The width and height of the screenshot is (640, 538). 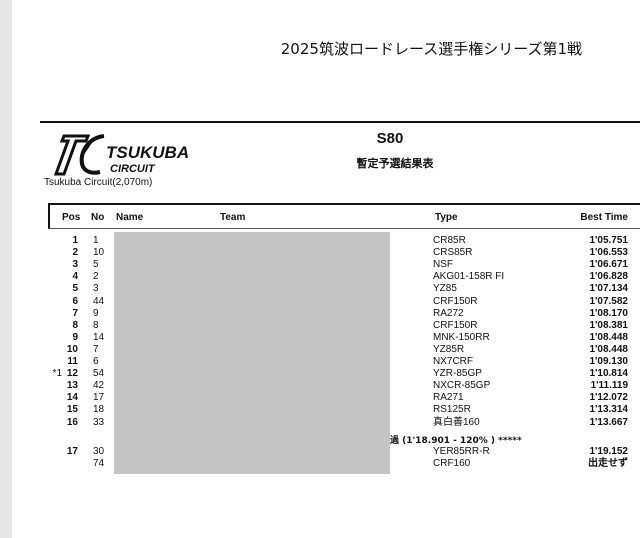 I want to click on row-pos: 11, so click(x=72, y=361).